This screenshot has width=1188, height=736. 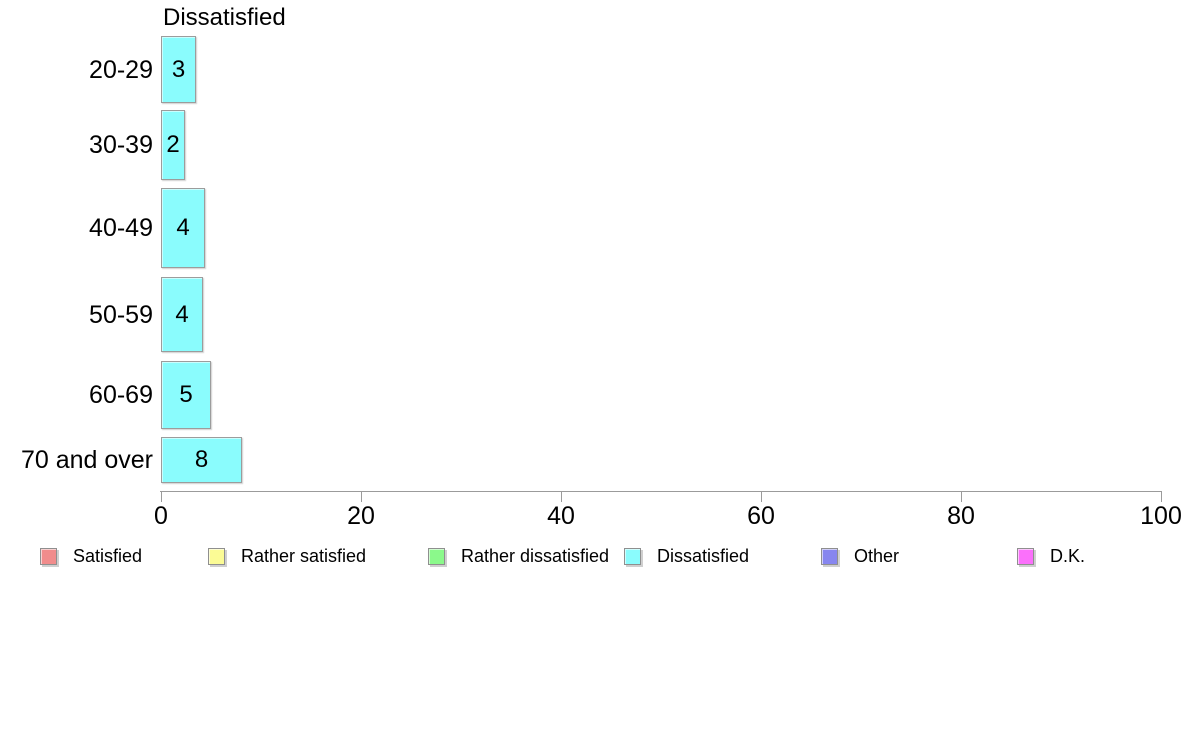 I want to click on legend-item: D.K., so click(x=1051, y=556).